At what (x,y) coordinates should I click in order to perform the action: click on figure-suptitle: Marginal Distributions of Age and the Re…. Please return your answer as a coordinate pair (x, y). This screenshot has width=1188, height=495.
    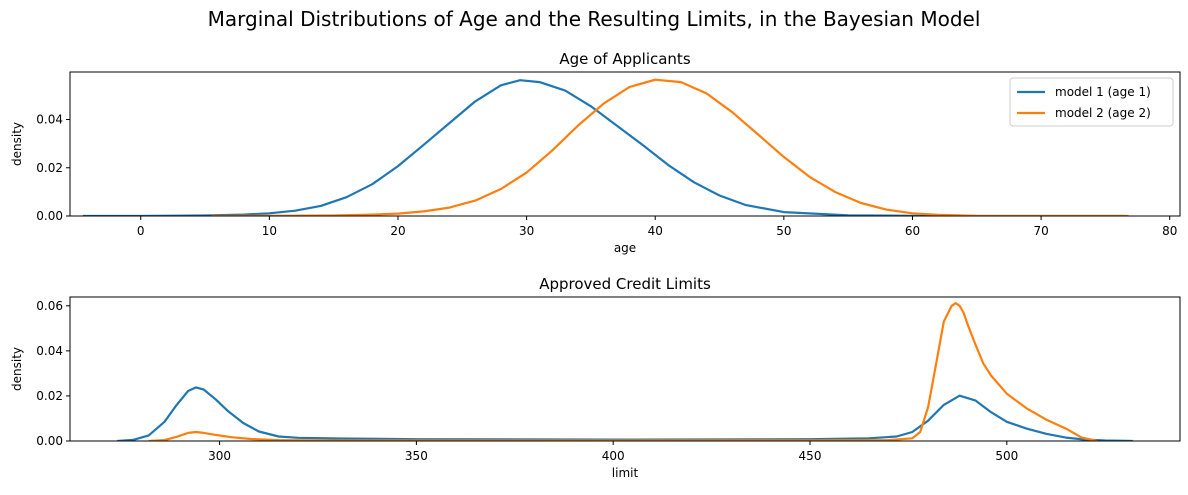
    Looking at the image, I should click on (594, 19).